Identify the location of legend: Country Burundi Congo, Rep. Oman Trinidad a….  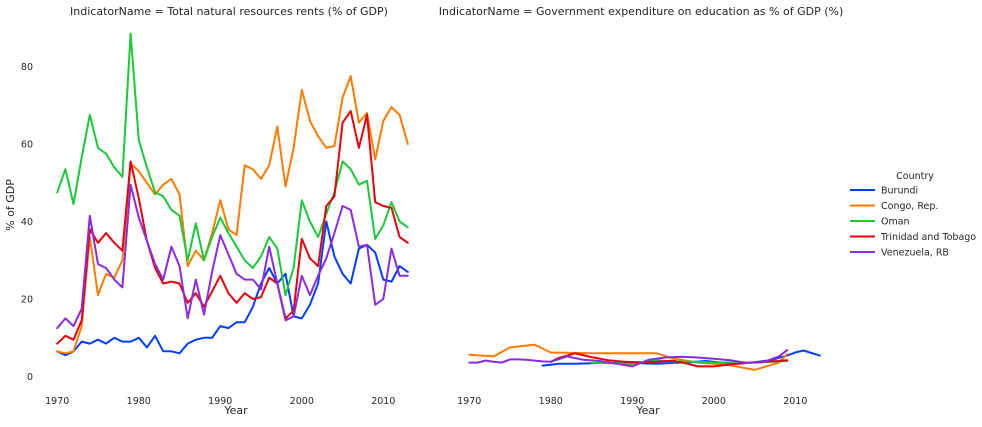
(913, 215).